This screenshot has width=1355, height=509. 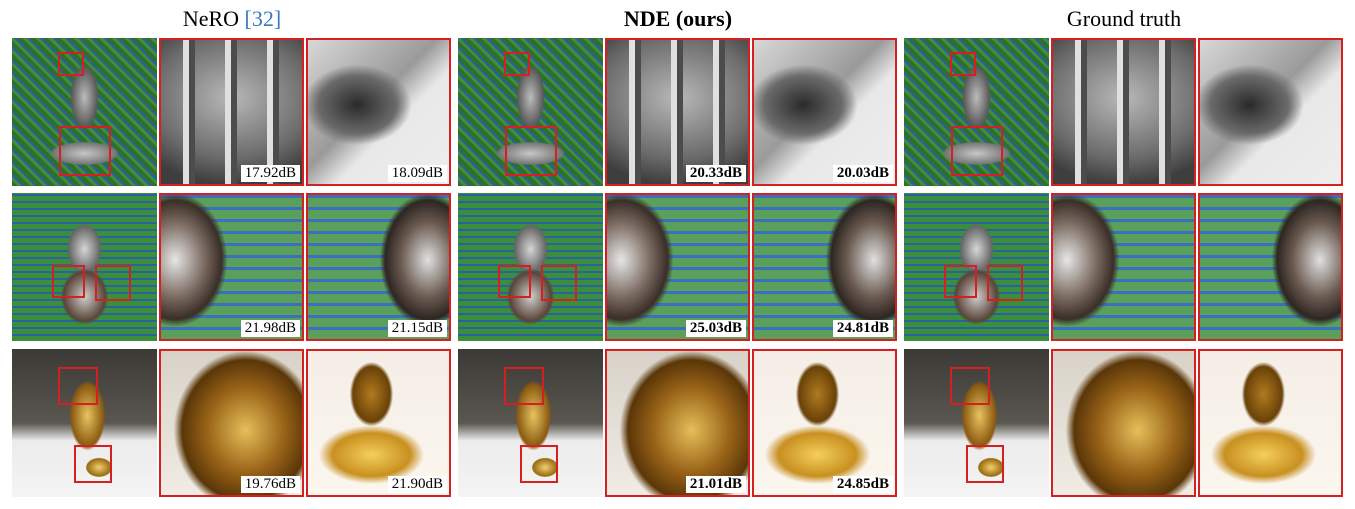 What do you see at coordinates (1124, 19) in the screenshot?
I see `column-title-ground-truth: Ground truth` at bounding box center [1124, 19].